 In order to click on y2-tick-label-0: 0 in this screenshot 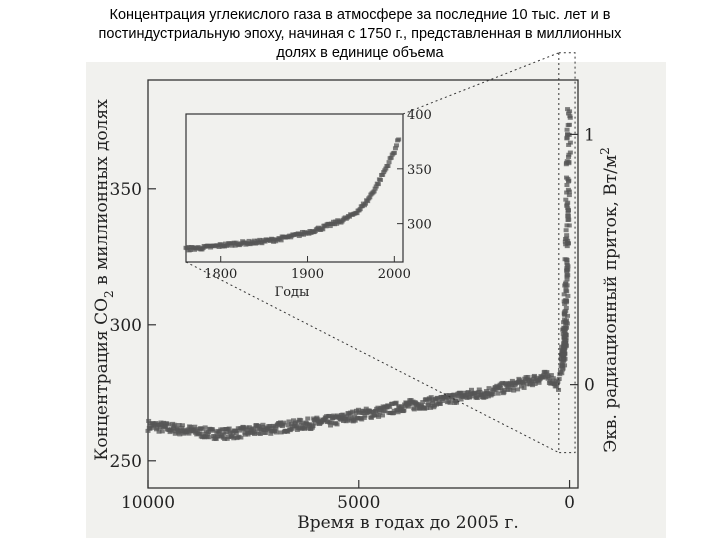, I will do `click(589, 386)`.